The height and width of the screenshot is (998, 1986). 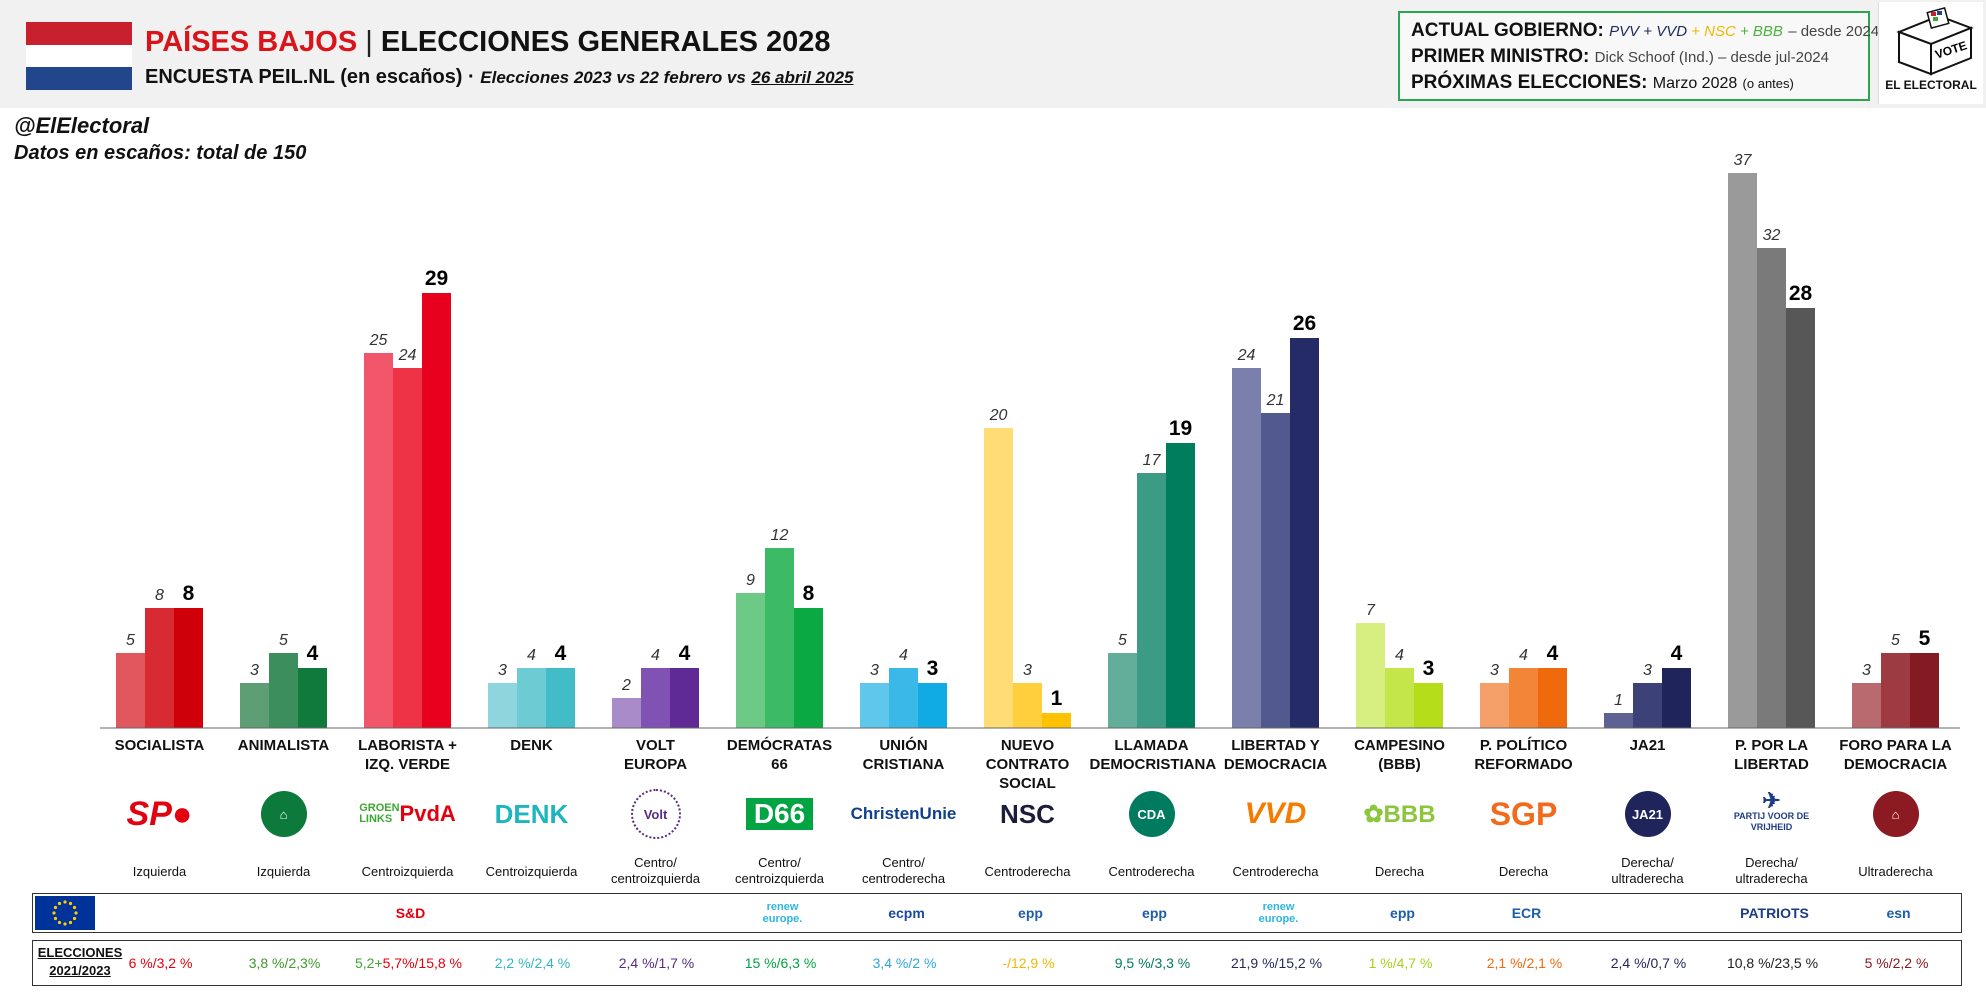 I want to click on election-result: 2,1 %/2,1 %, so click(x=1525, y=963).